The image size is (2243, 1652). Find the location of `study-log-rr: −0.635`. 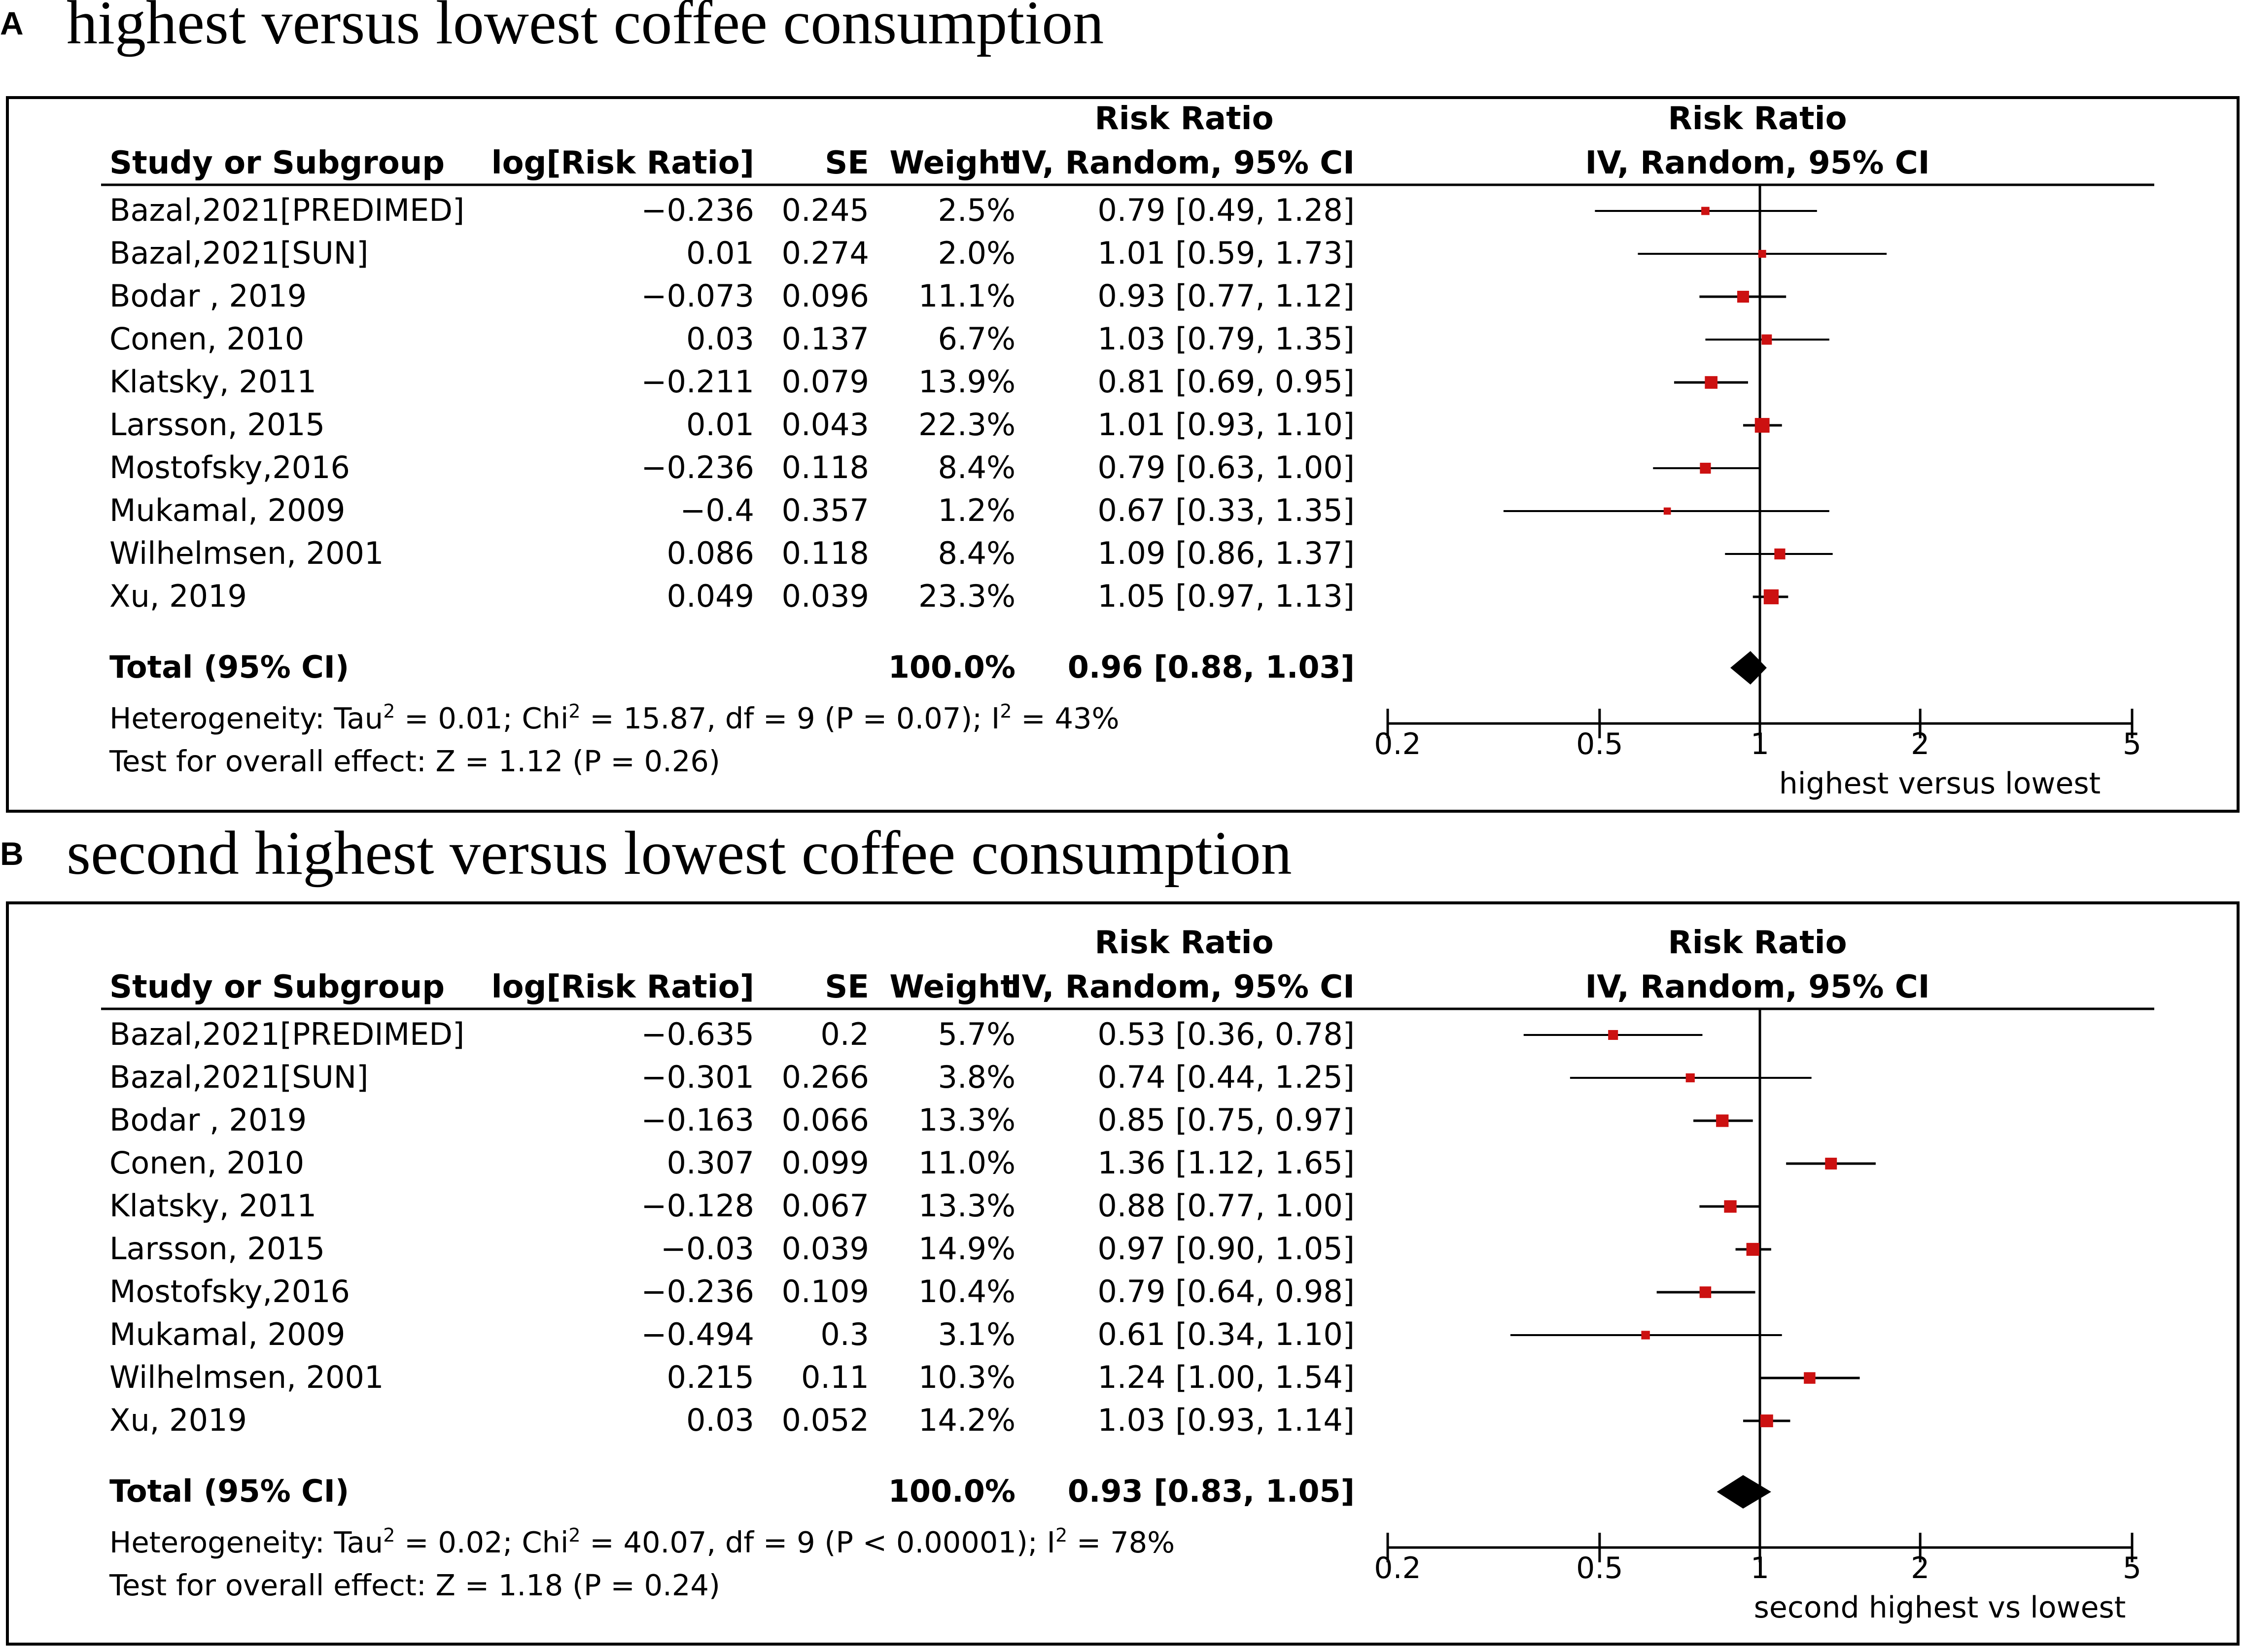

study-log-rr: −0.635 is located at coordinates (698, 1034).